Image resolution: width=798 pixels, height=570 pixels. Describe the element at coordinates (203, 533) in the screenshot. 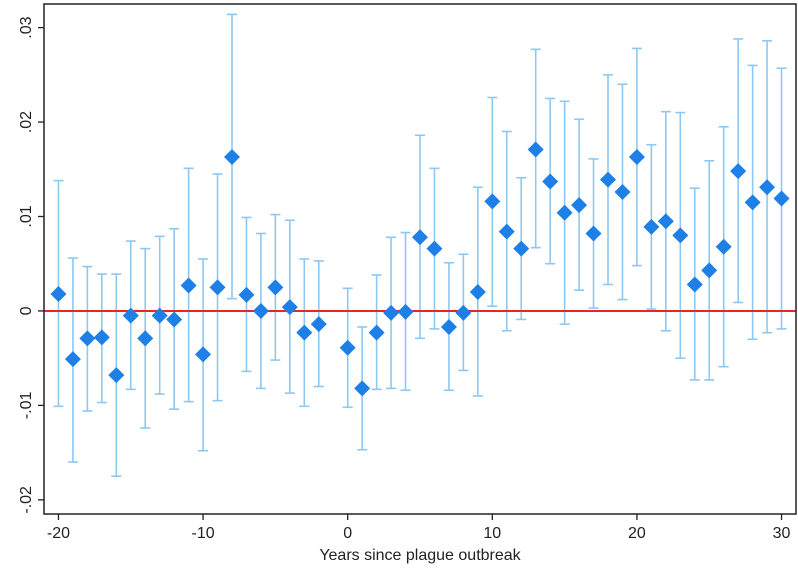

I see `x-tick-label: -10` at that location.